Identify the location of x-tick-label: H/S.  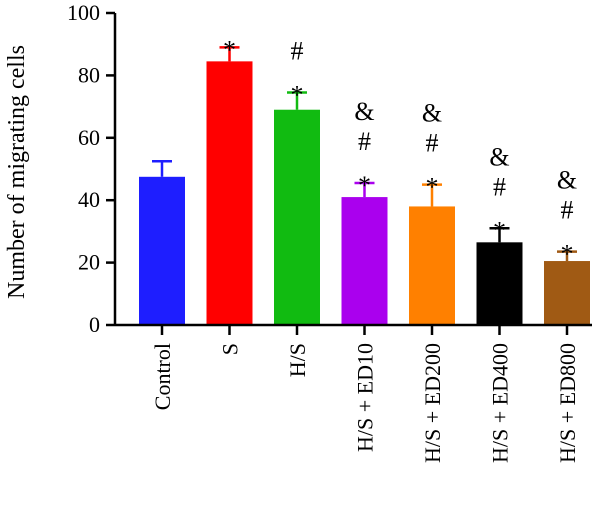
(297, 360).